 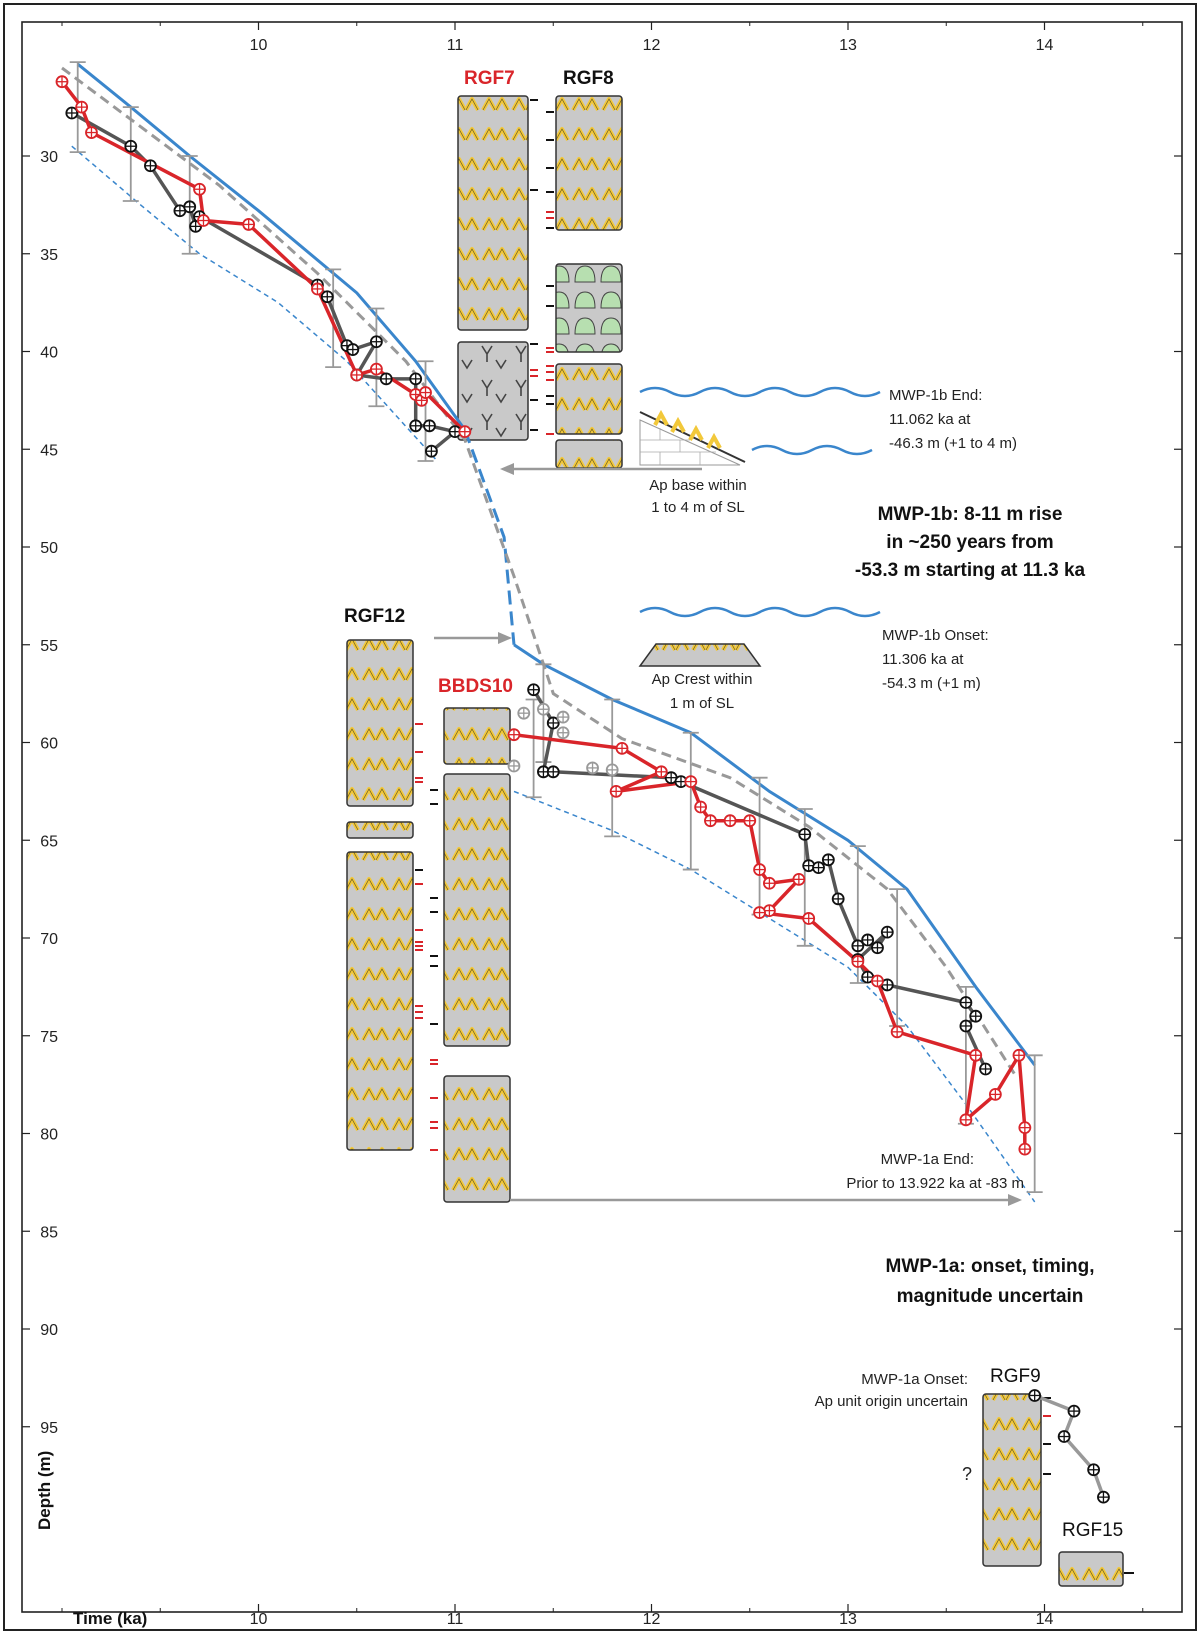 I want to click on wave-mwp1b-end-lower, so click(x=812, y=450).